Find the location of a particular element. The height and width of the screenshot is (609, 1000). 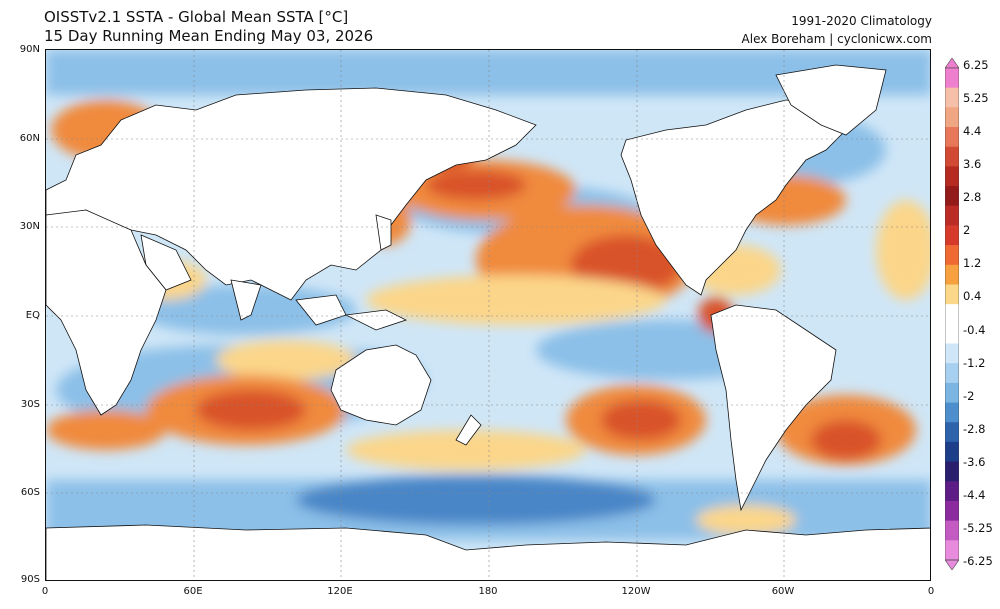

lat-label-30n: 30N is located at coordinates (29, 226).